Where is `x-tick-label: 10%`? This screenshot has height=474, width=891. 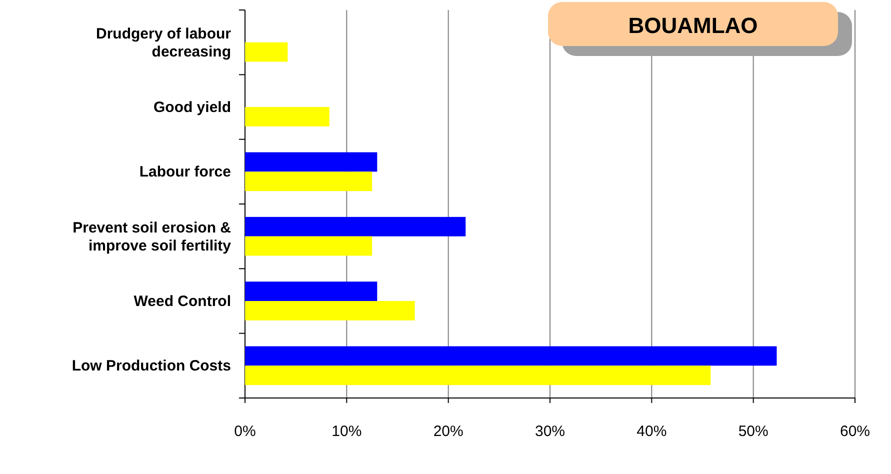
x-tick-label: 10% is located at coordinates (347, 431).